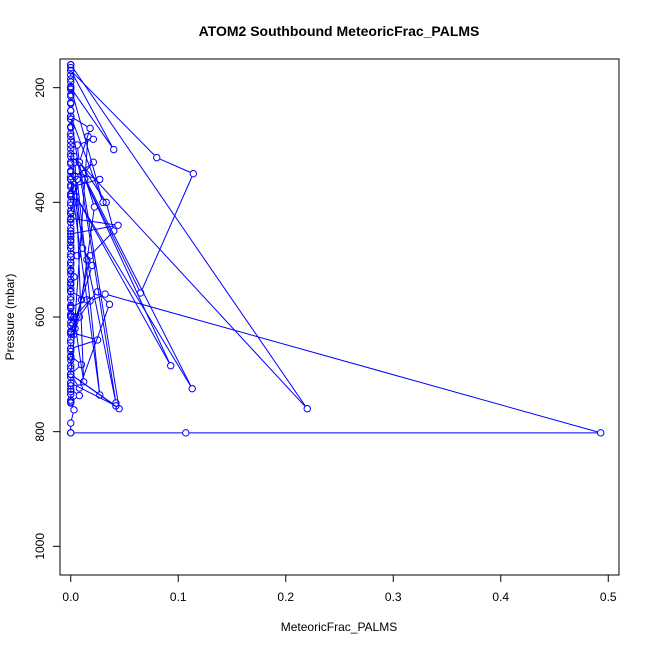 This screenshot has width=650, height=650. Describe the element at coordinates (40, 202) in the screenshot. I see `y-tick-label: 400` at that location.